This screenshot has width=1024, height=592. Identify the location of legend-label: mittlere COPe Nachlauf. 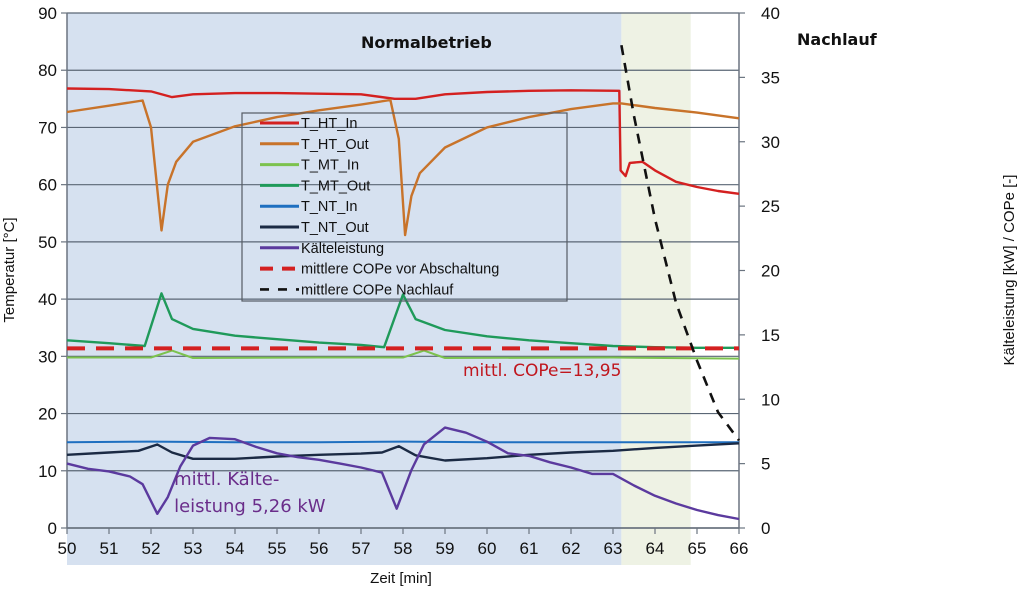
(377, 290).